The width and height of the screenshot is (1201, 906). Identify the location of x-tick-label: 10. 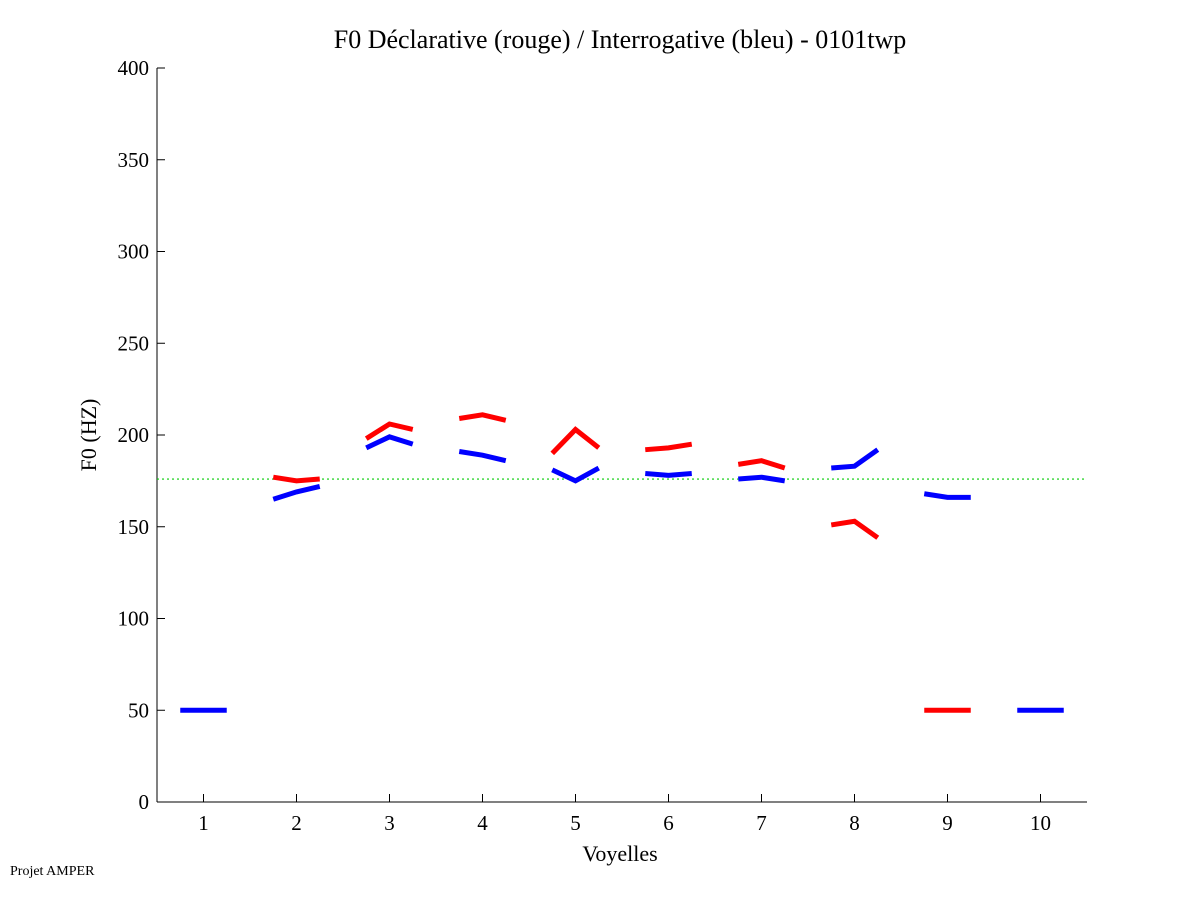
(1040, 823).